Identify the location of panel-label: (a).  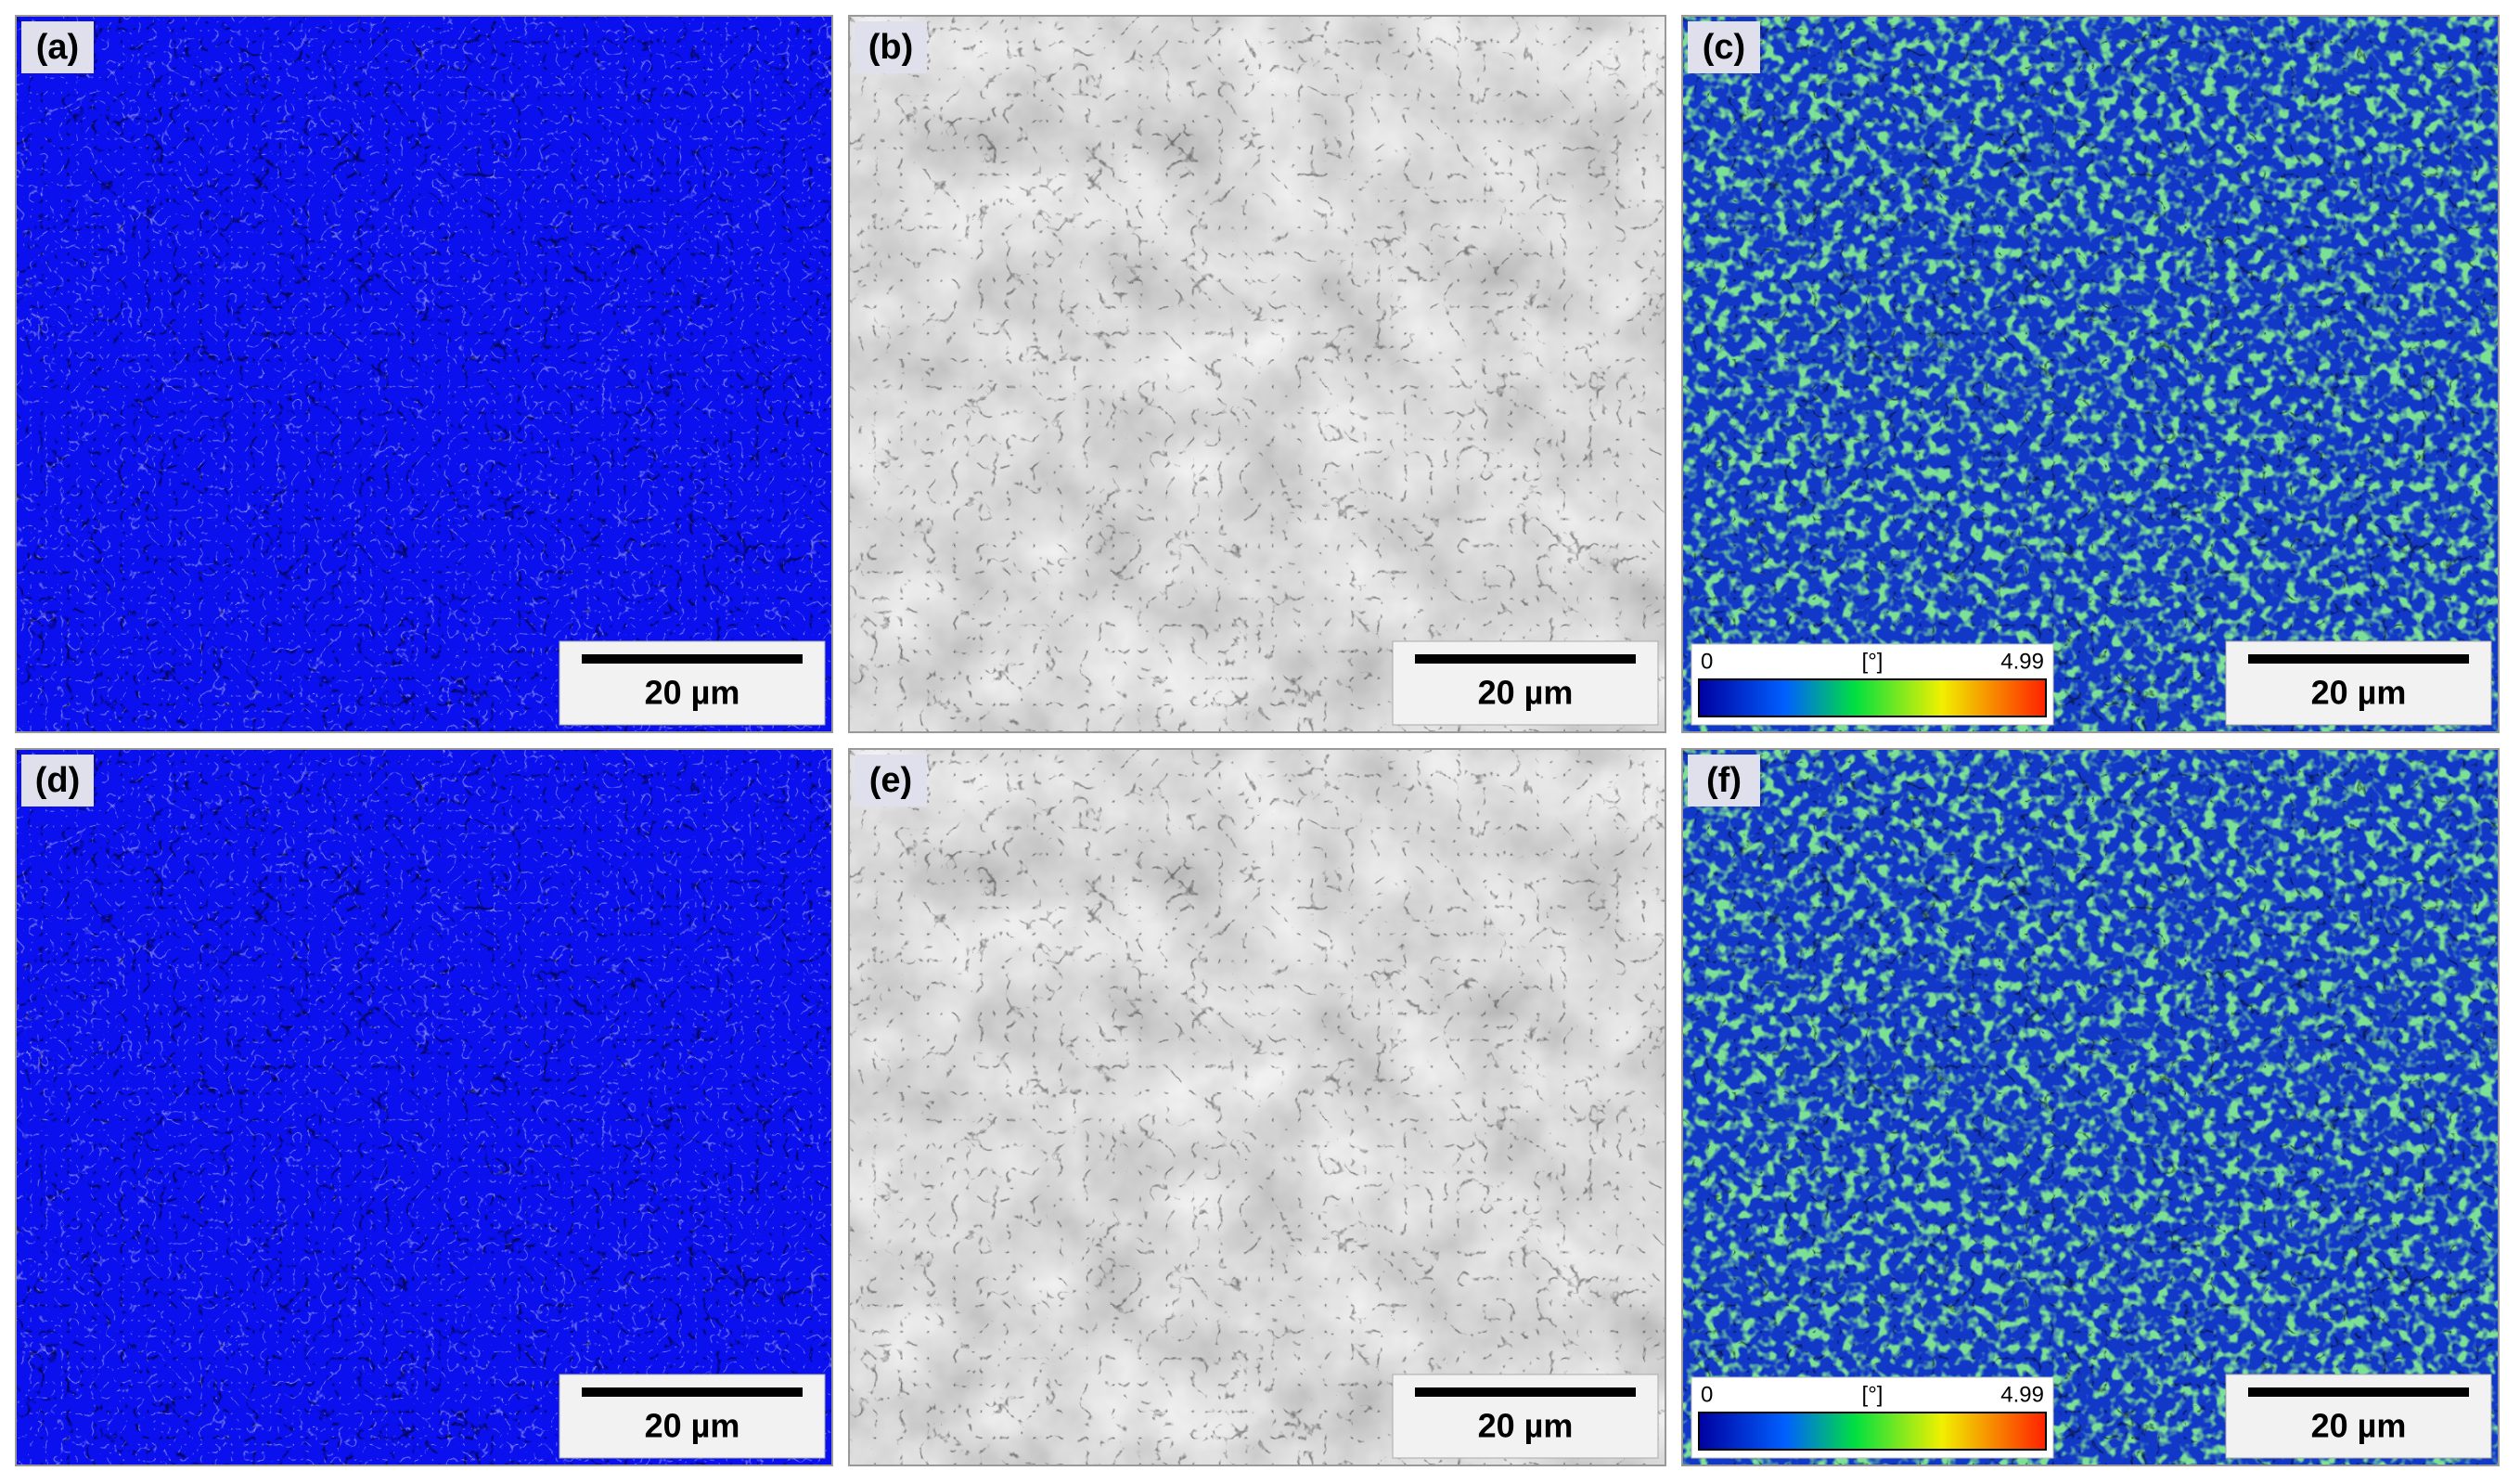
(57, 48).